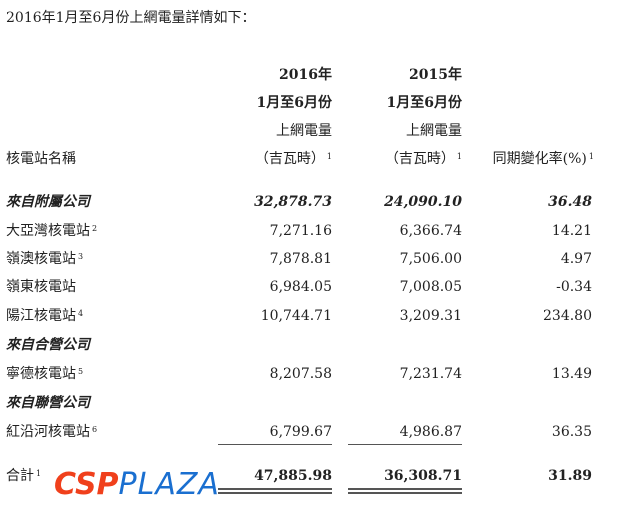  I want to click on total-change: 31.89, so click(570, 476).